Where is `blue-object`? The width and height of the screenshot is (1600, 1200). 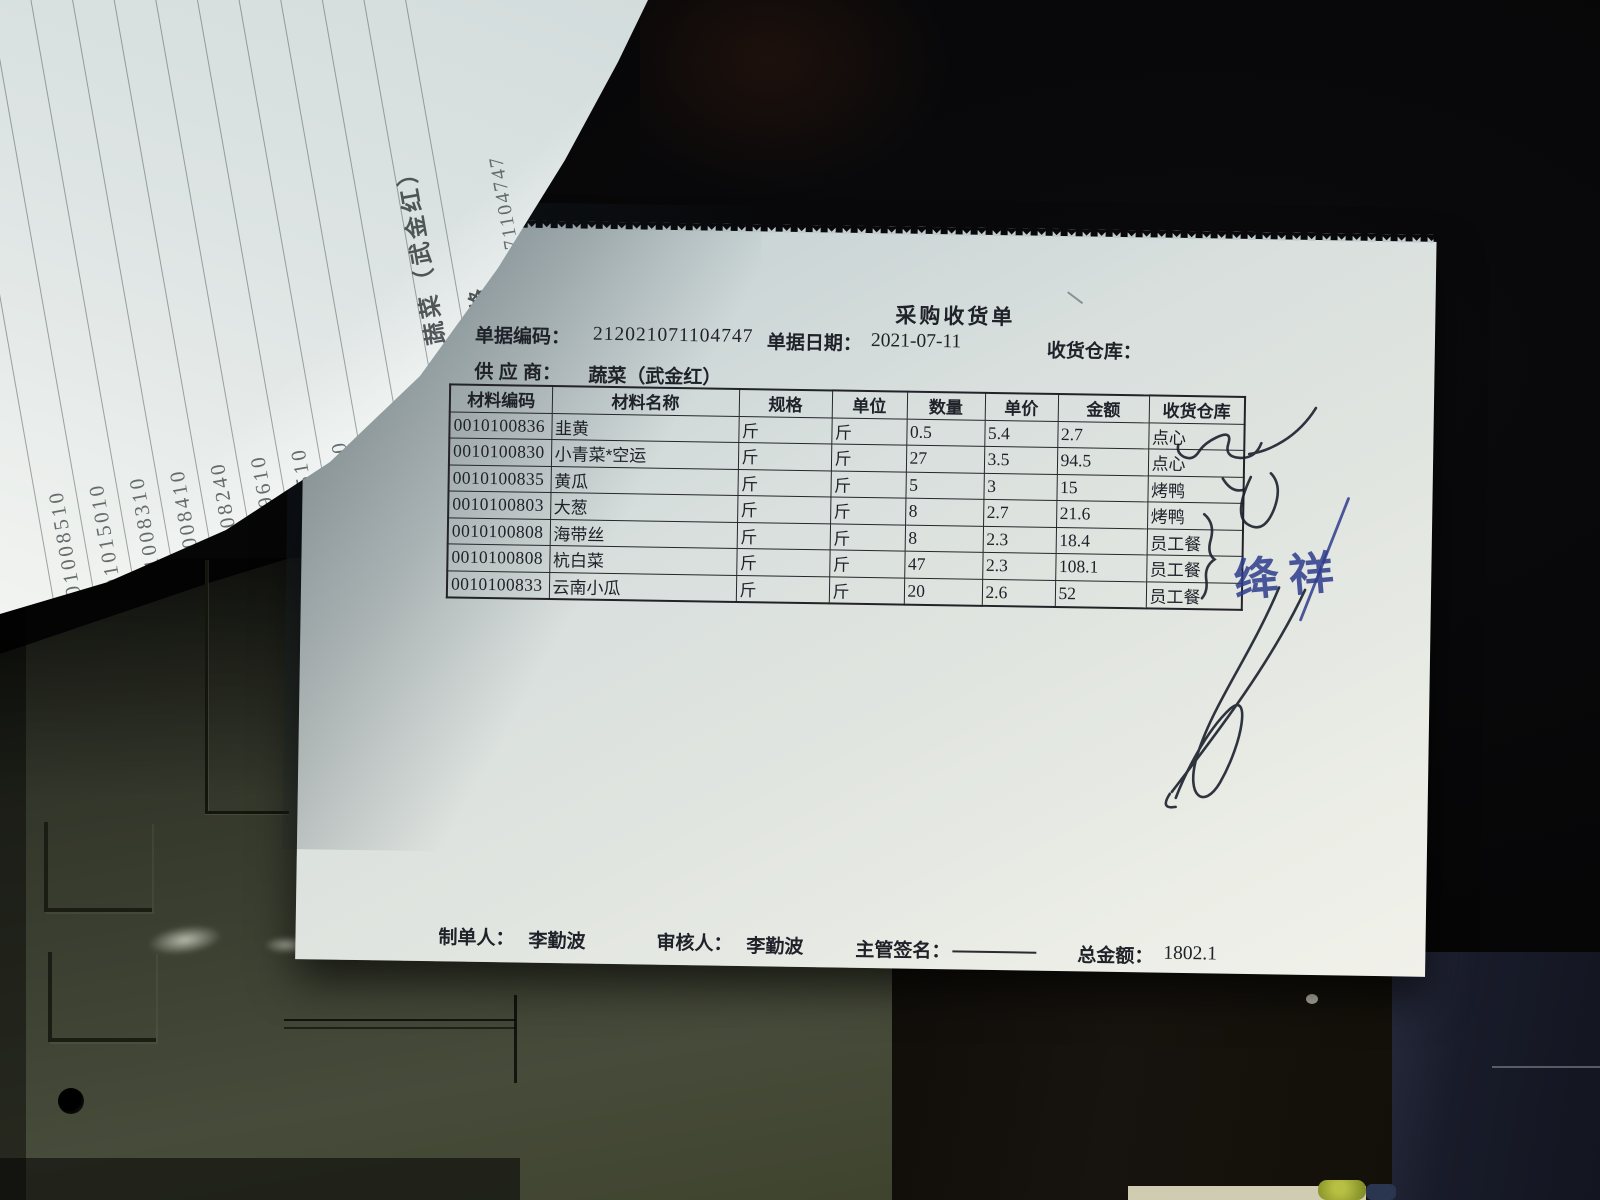 blue-object is located at coordinates (1381, 1192).